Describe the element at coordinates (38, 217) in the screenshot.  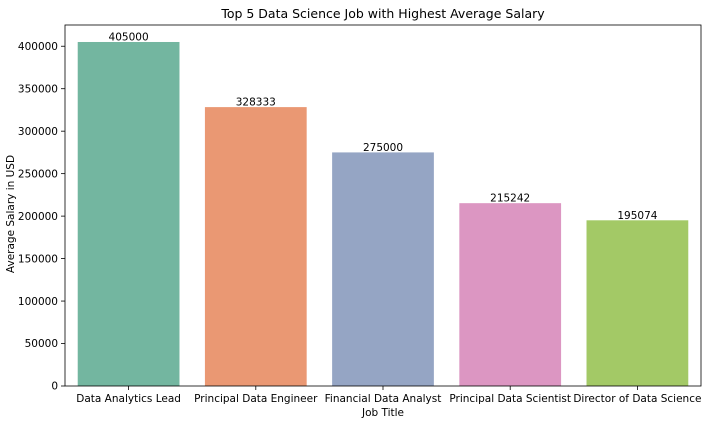
I see `y-tick-label: 200000` at that location.